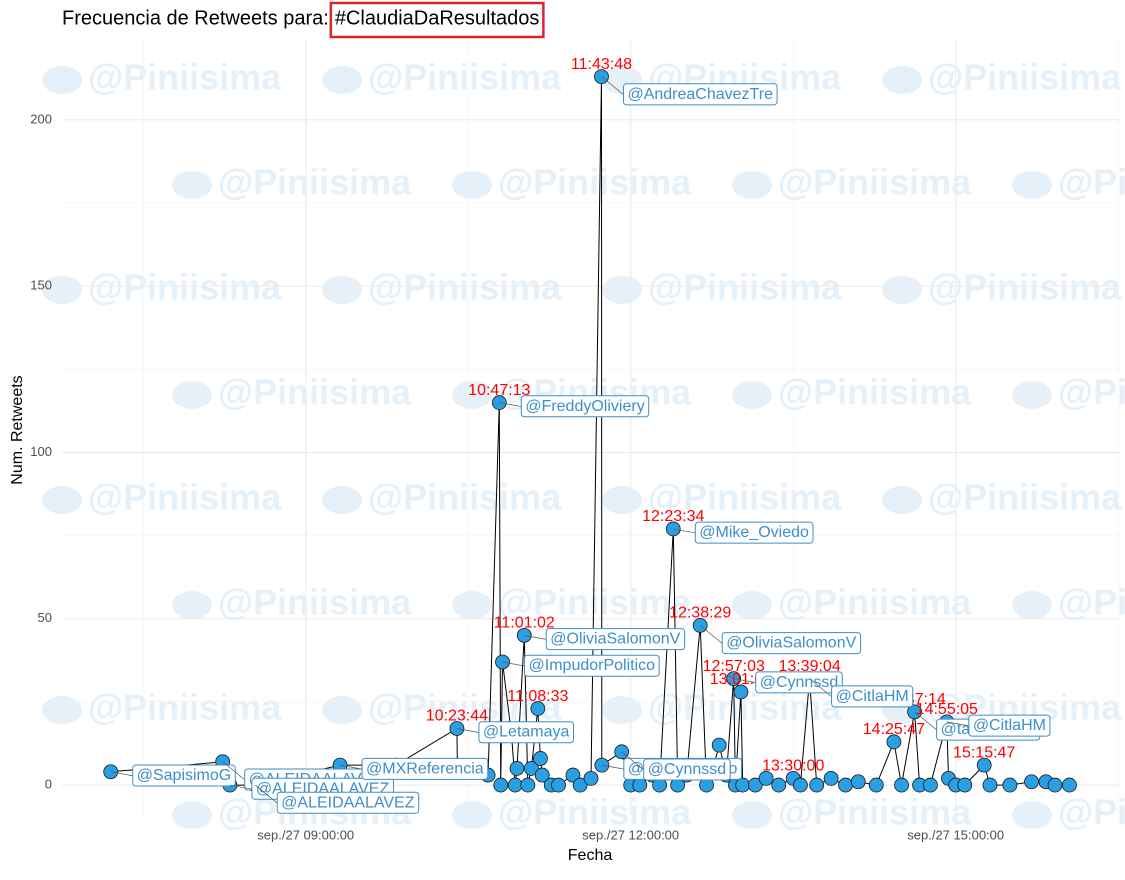 Image resolution: width=1125 pixels, height=880 pixels. Describe the element at coordinates (584, 406) in the screenshot. I see `user-label: @FreddyOliviery` at that location.